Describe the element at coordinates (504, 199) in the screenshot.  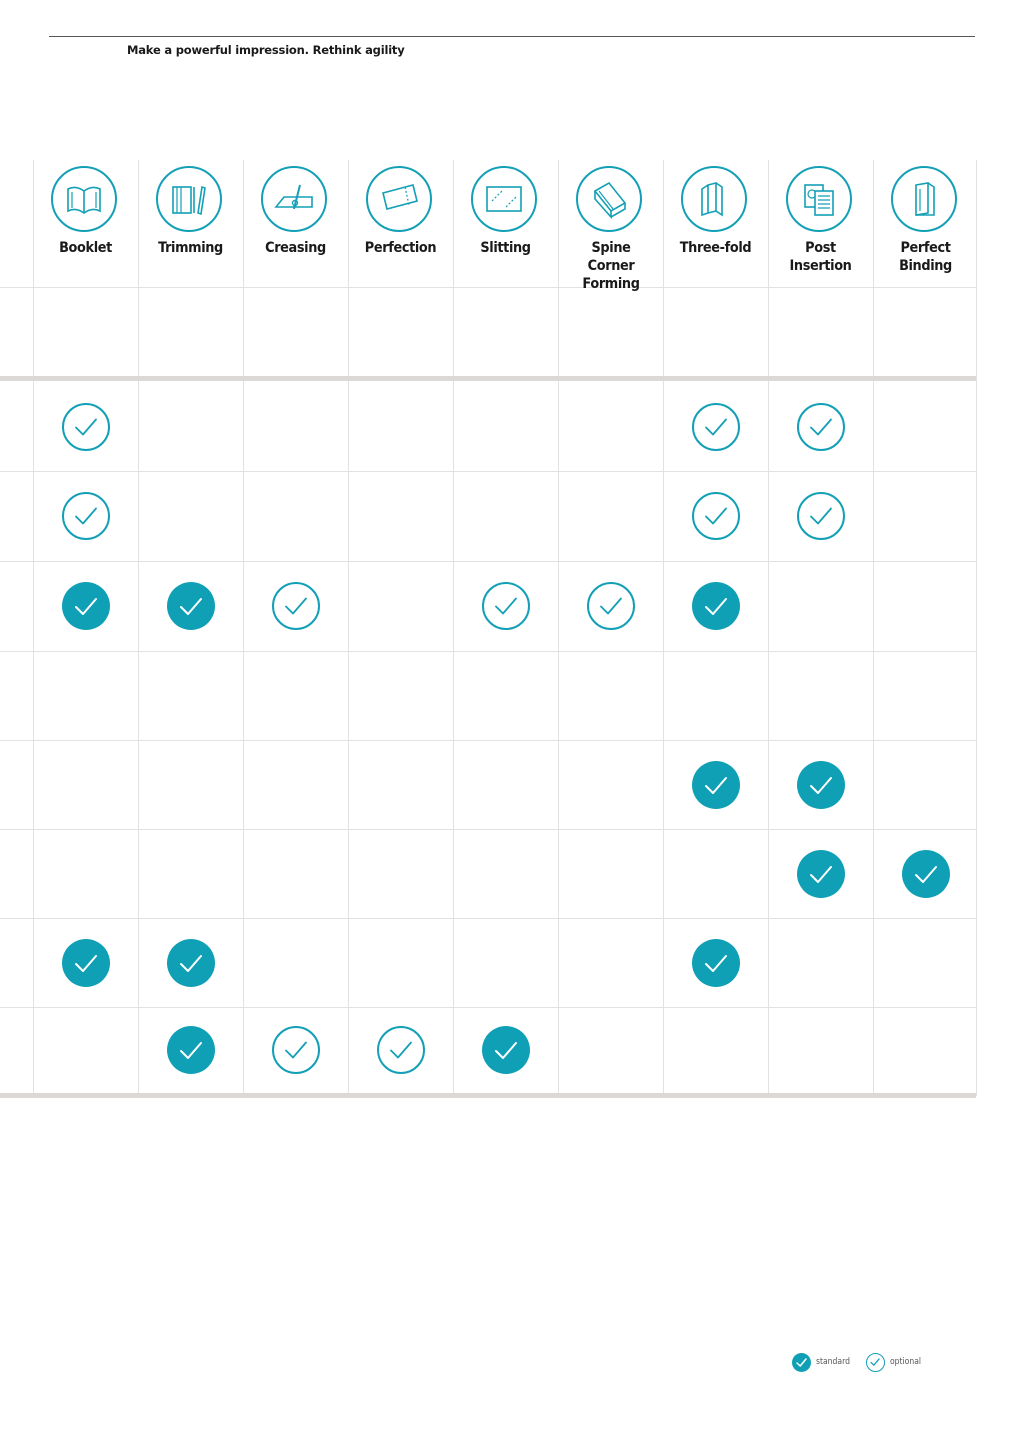
I see `slitting-icon` at that location.